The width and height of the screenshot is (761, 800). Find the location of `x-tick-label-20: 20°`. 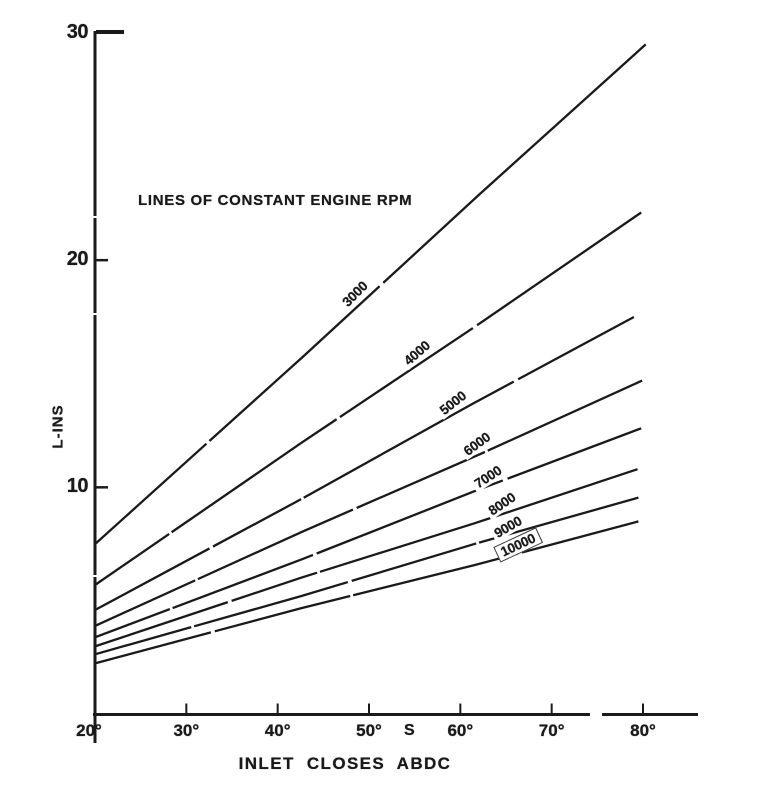

x-tick-label-20: 20° is located at coordinates (89, 730).